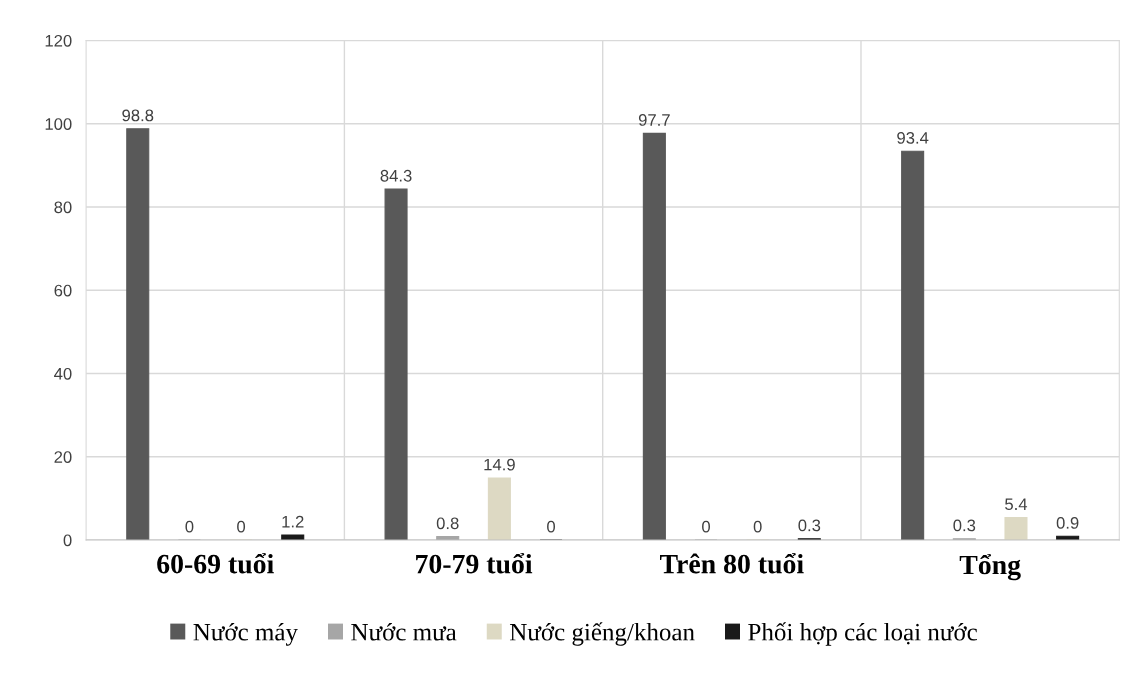 The height and width of the screenshot is (675, 1148). What do you see at coordinates (654, 120) in the screenshot?
I see `data-label: 97.7` at bounding box center [654, 120].